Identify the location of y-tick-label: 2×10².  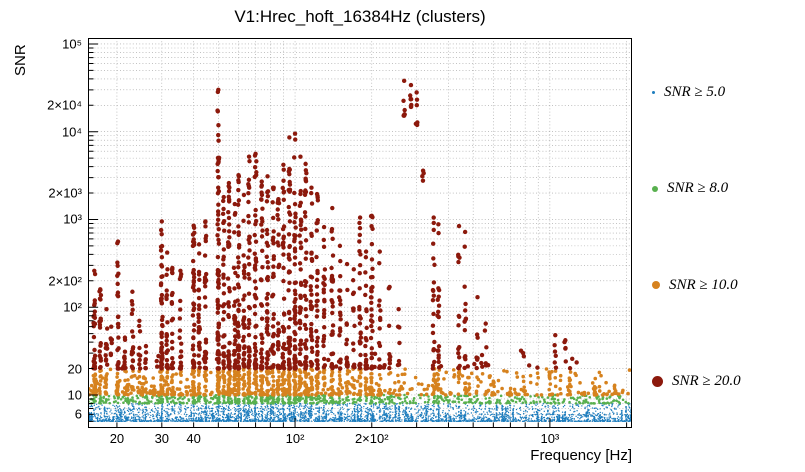
(65, 281).